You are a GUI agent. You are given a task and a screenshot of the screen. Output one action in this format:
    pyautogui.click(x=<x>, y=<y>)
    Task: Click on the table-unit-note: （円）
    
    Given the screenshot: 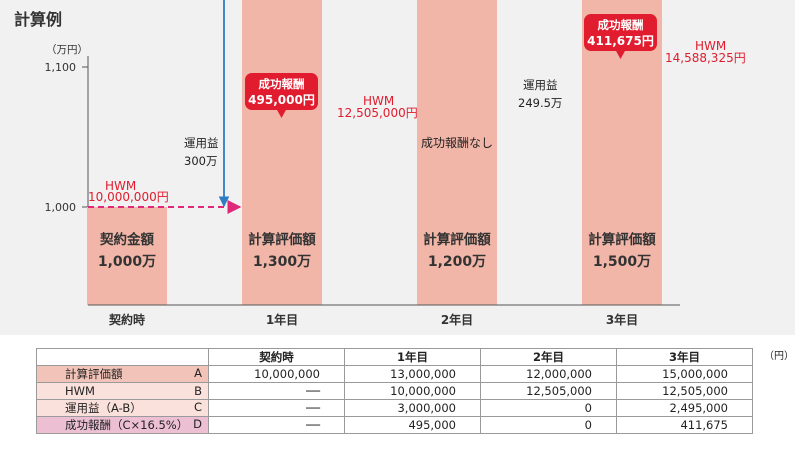 What is the action you would take?
    pyautogui.click(x=779, y=356)
    